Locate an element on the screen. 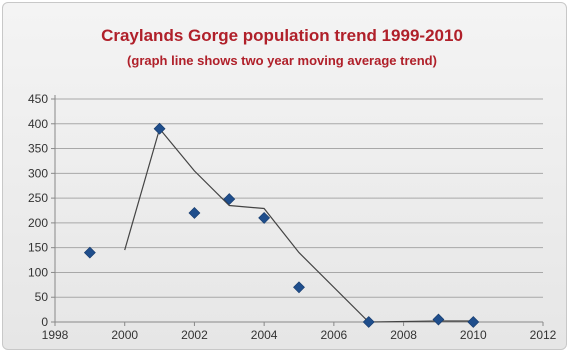 Image resolution: width=571 pixels, height=354 pixels. x-tick-label: 2002 is located at coordinates (194, 335).